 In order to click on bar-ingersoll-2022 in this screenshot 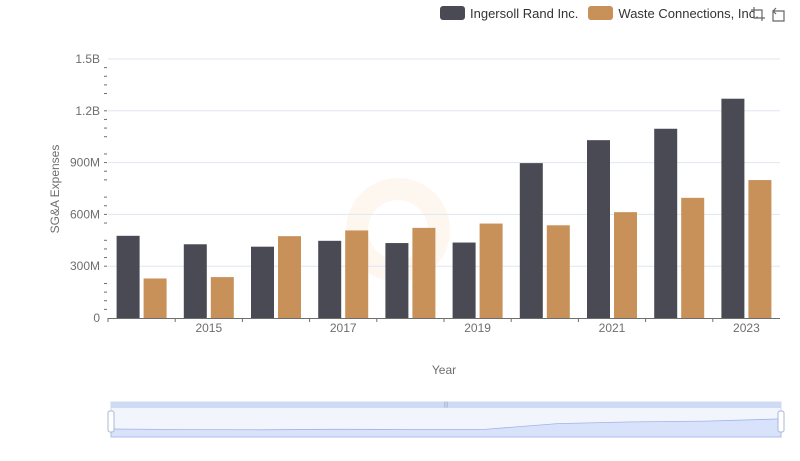, I will do `click(666, 223)`.